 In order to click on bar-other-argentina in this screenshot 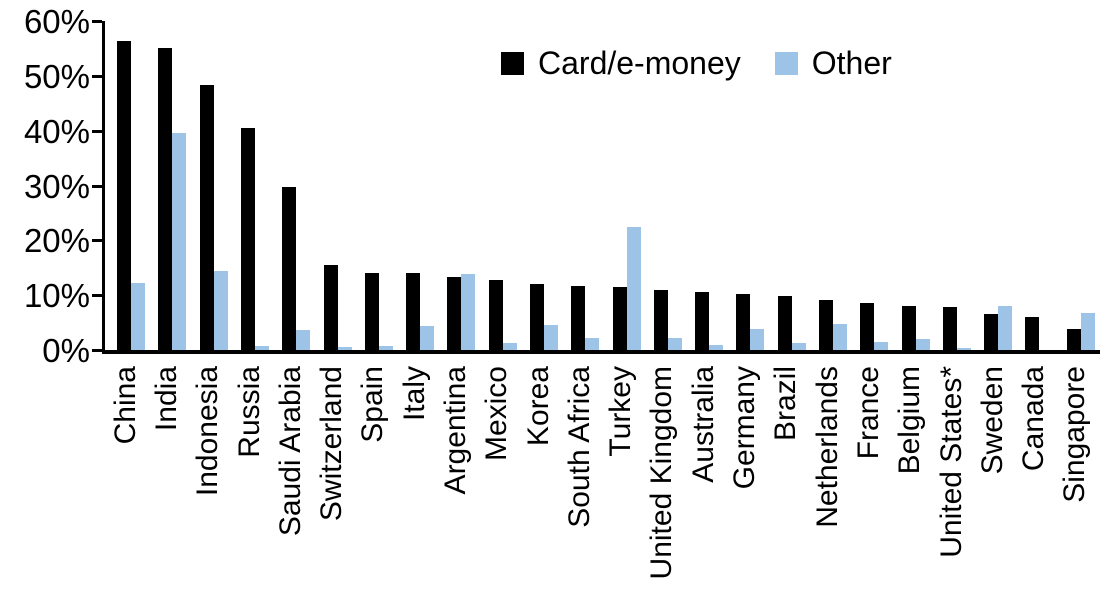, I will do `click(468, 312)`.